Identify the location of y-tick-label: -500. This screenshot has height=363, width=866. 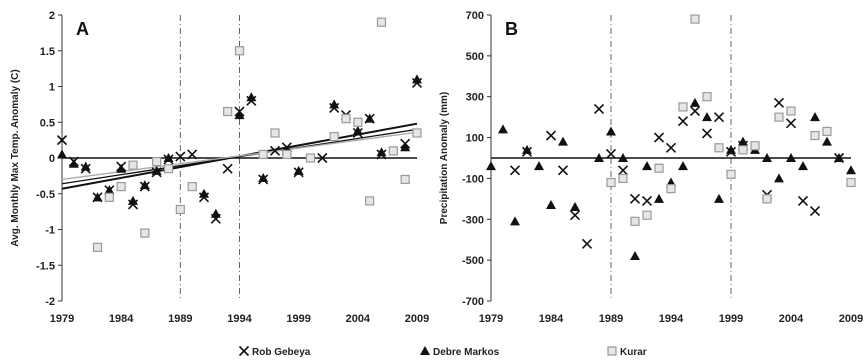
(473, 261).